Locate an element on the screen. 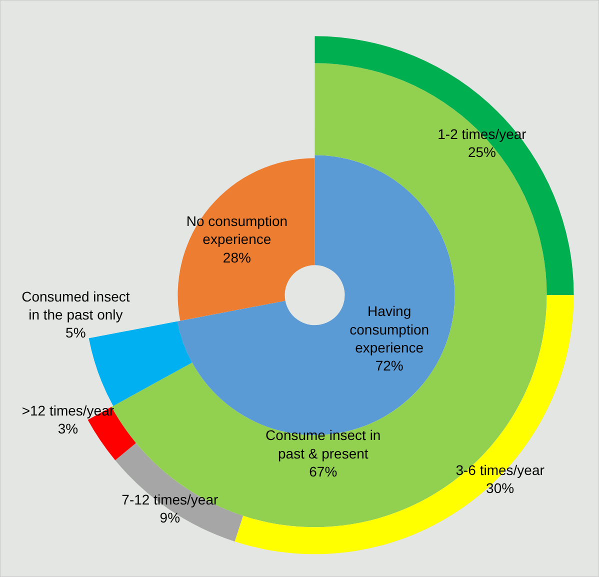 The image size is (599, 577). data-label: 28% is located at coordinates (236, 257).